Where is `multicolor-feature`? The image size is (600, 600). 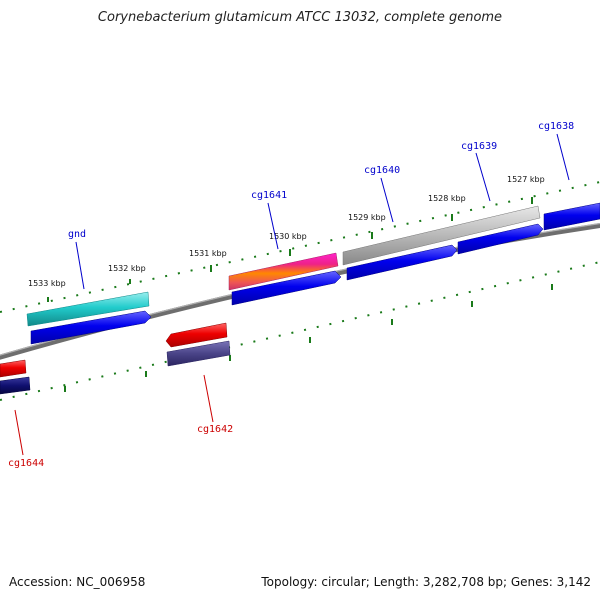 multicolor-feature is located at coordinates (283, 271).